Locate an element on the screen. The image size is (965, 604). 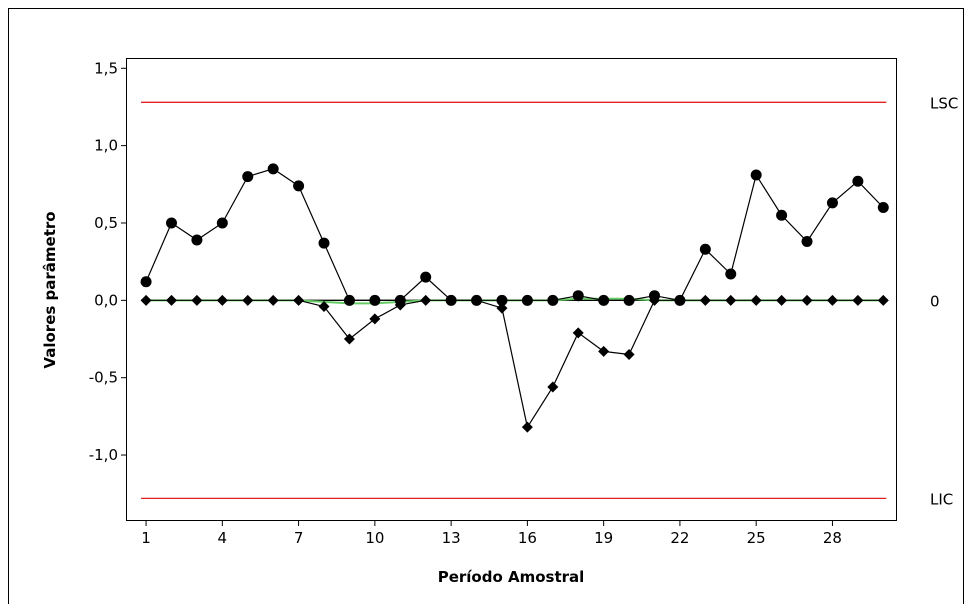
x-tick-label-4: 13 is located at coordinates (451, 538).